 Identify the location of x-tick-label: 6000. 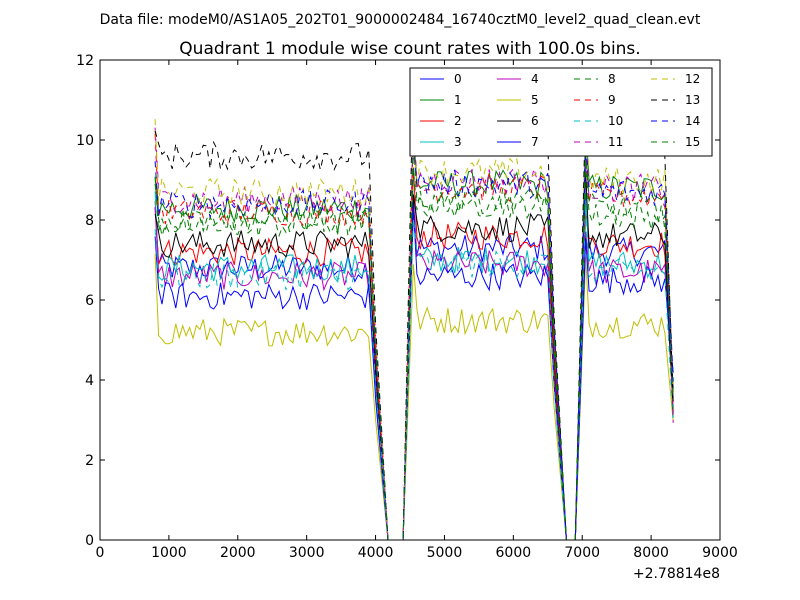
(514, 553).